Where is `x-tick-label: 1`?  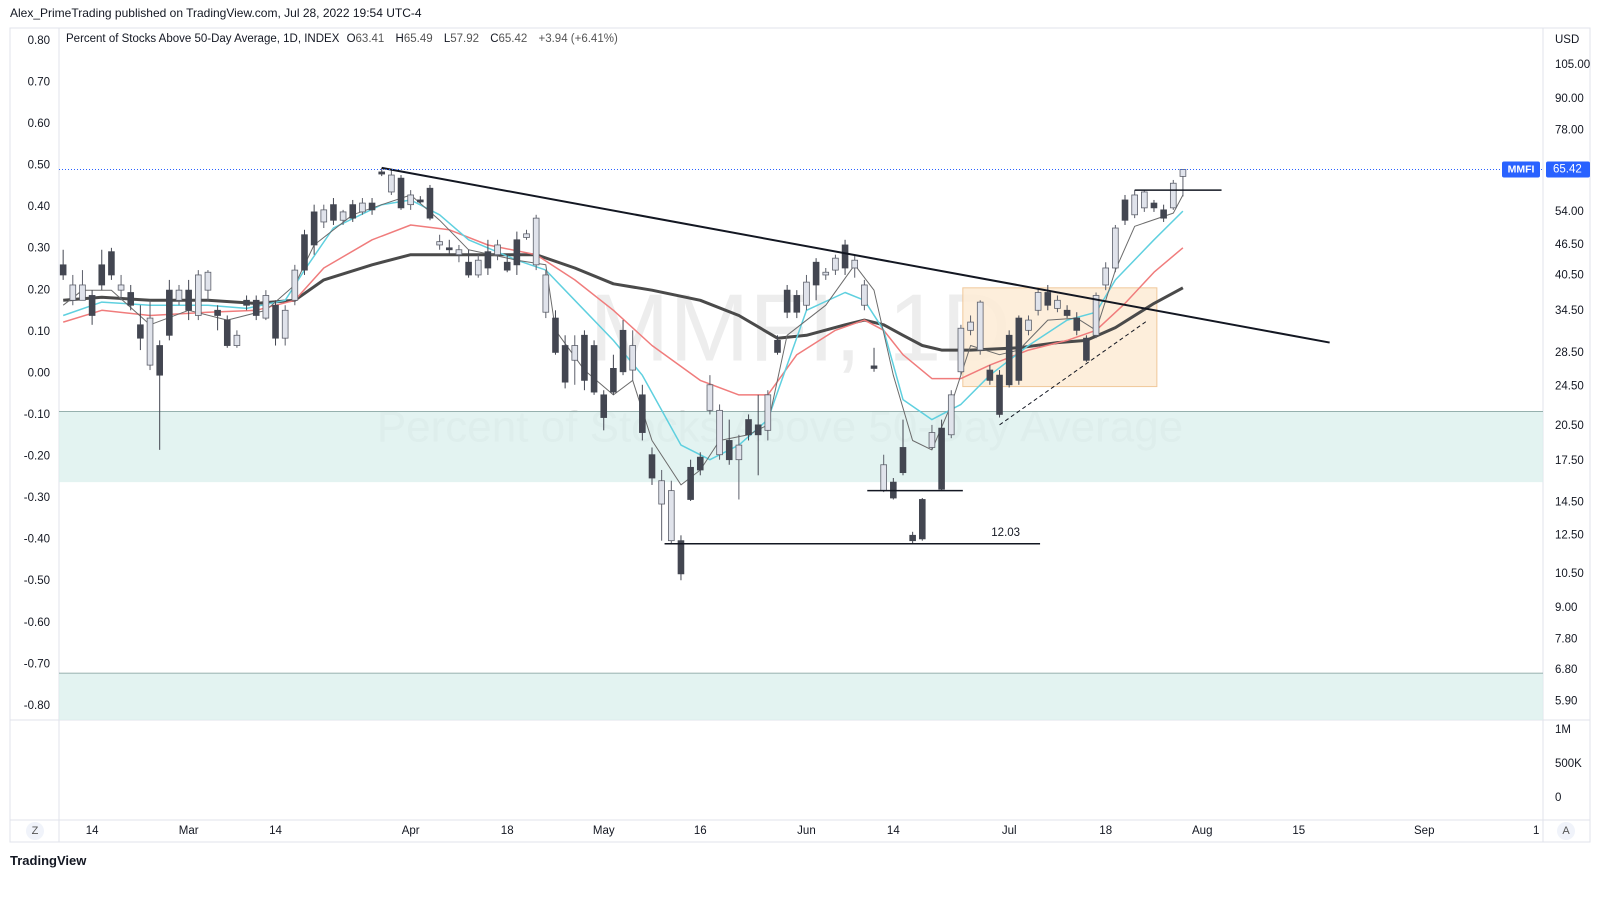
x-tick-label: 1 is located at coordinates (1536, 831).